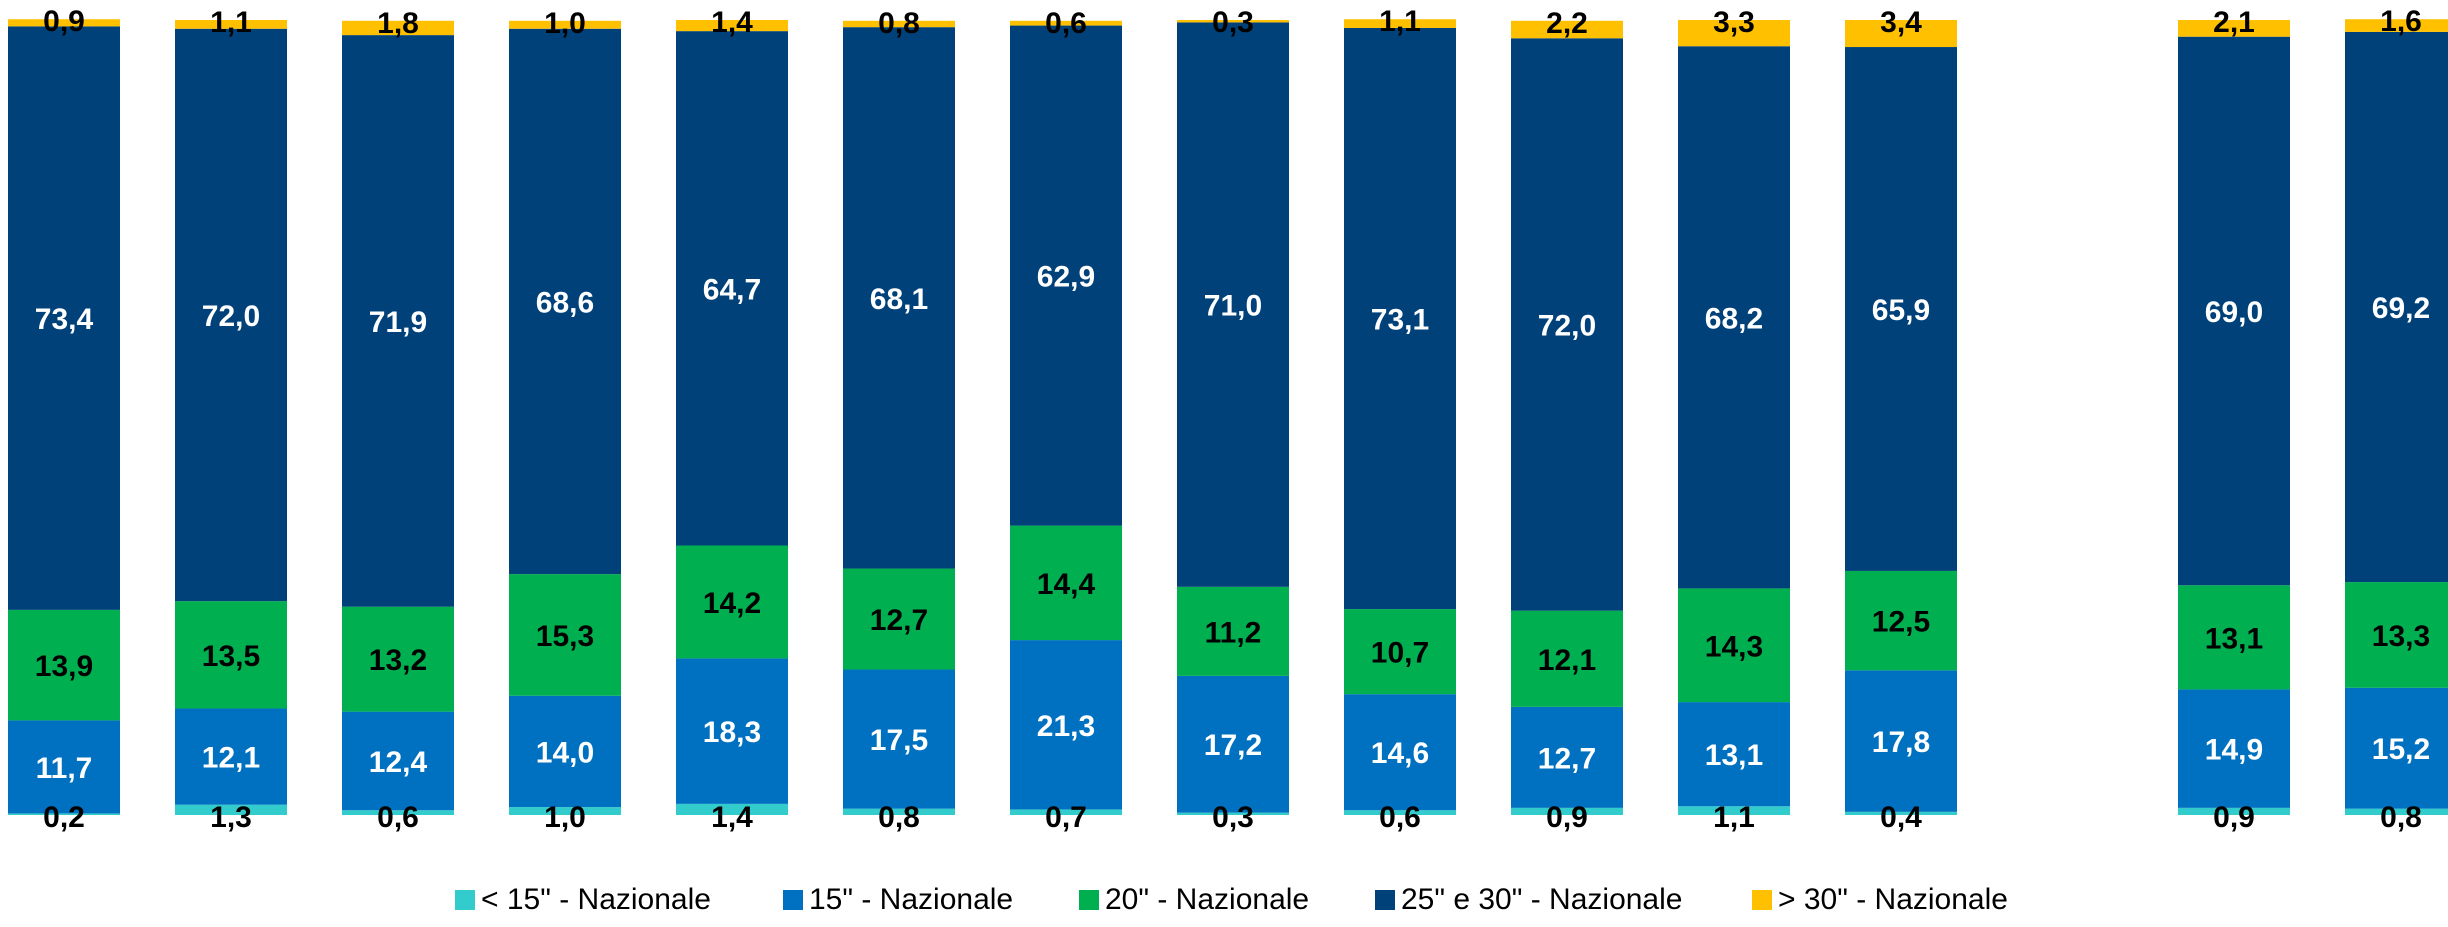 This screenshot has height=927, width=2448. What do you see at coordinates (911, 899) in the screenshot?
I see `legend-label: 15" - Nazionale` at bounding box center [911, 899].